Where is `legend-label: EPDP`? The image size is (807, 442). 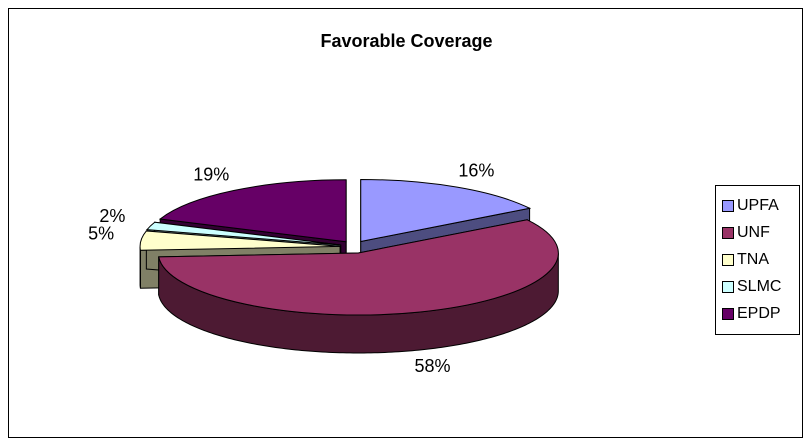
legend-label: EPDP is located at coordinates (759, 313).